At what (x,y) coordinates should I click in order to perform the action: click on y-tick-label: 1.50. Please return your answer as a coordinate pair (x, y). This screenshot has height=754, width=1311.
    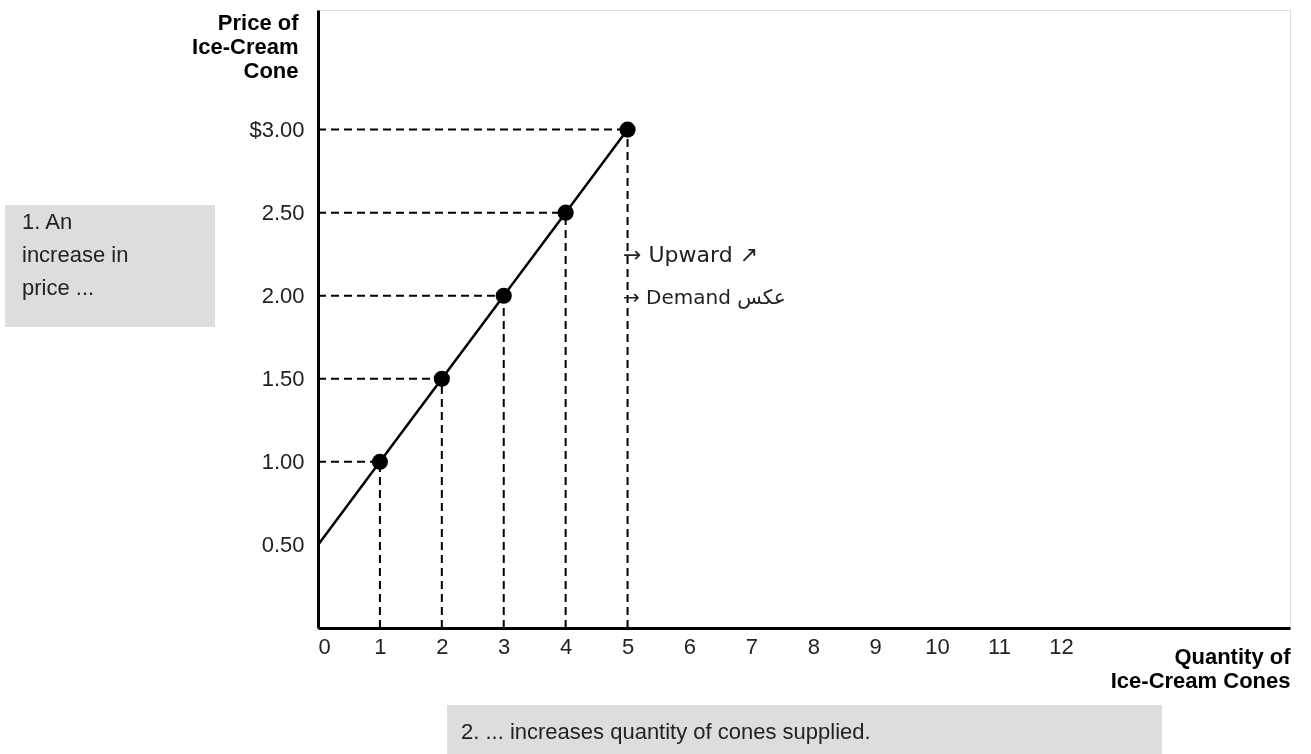
    Looking at the image, I should click on (283, 379).